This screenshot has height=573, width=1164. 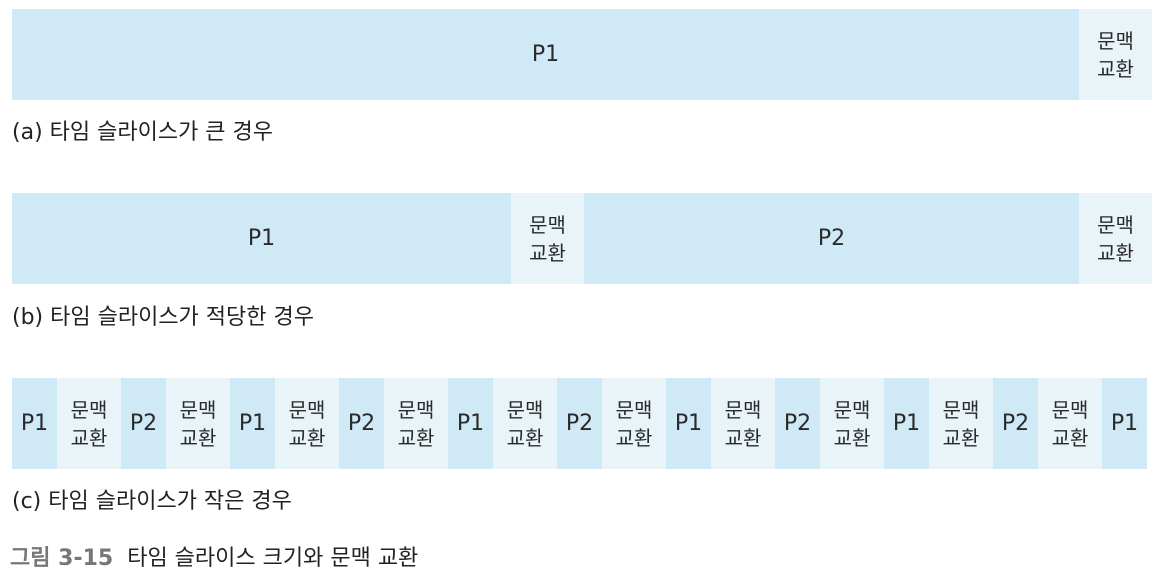 I want to click on figure-title: 타임 슬라이스 크기와 문맥 교환, so click(x=273, y=558).